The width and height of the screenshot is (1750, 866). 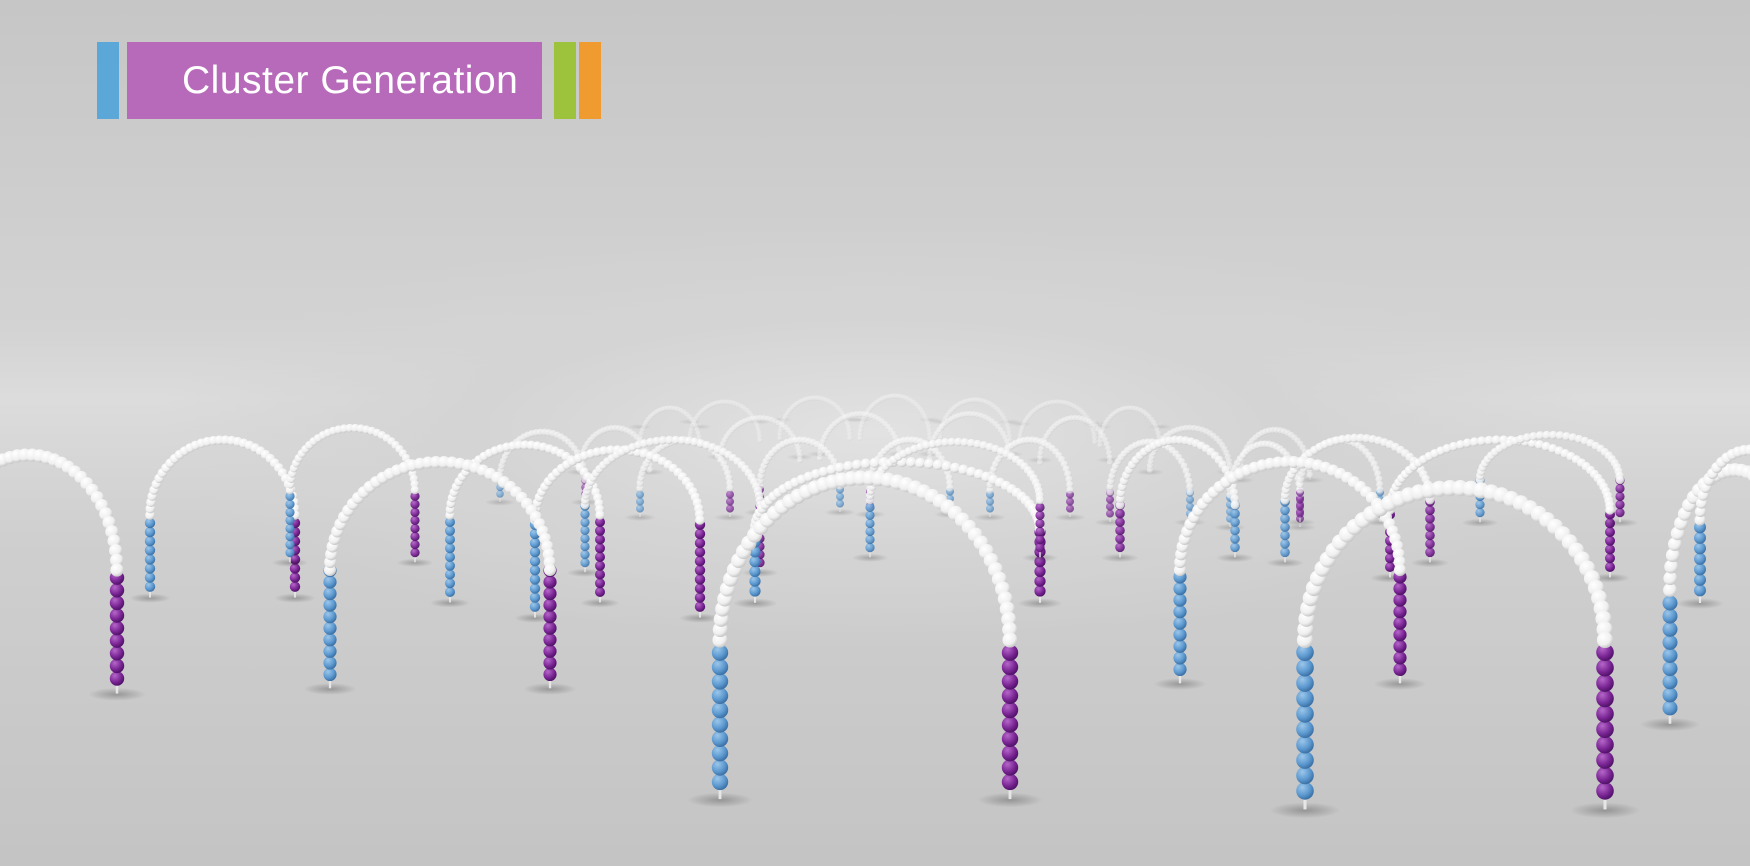 I want to click on page-title: Cluster Generation, so click(x=350, y=80).